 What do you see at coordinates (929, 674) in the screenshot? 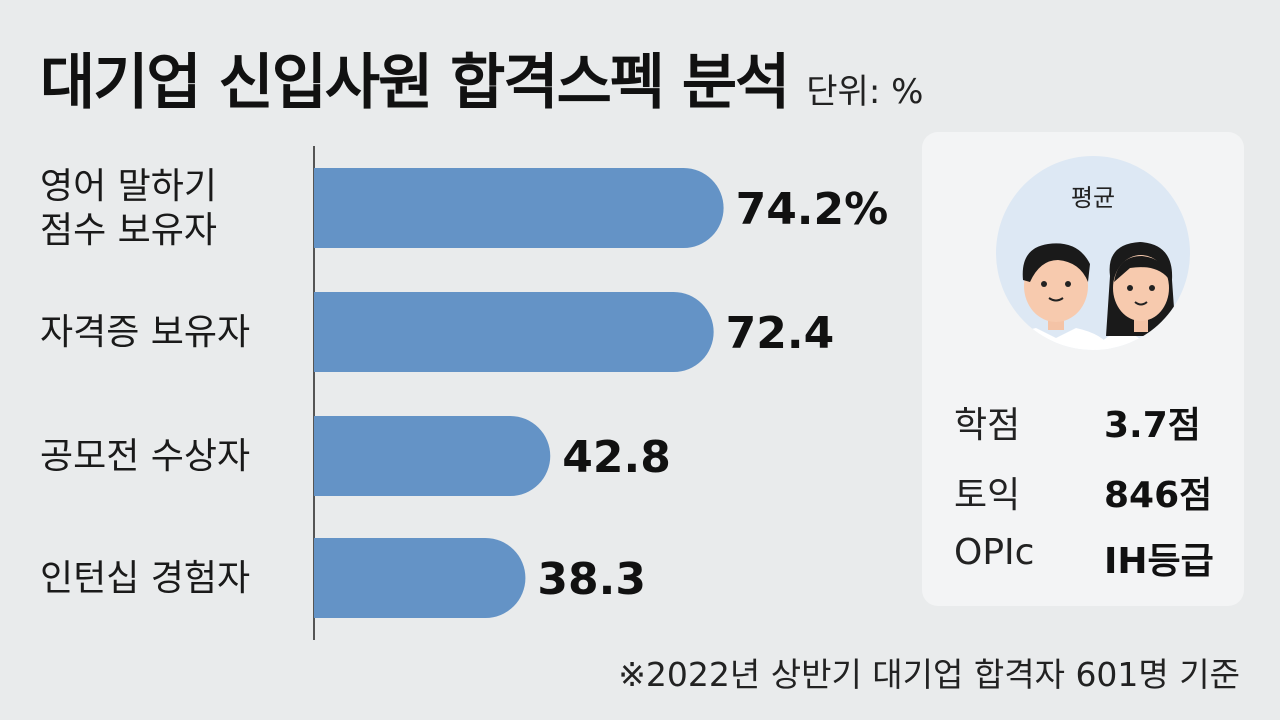
I see `footnote: ※2022년 상반기 대기업 합격자 601명 기준` at bounding box center [929, 674].